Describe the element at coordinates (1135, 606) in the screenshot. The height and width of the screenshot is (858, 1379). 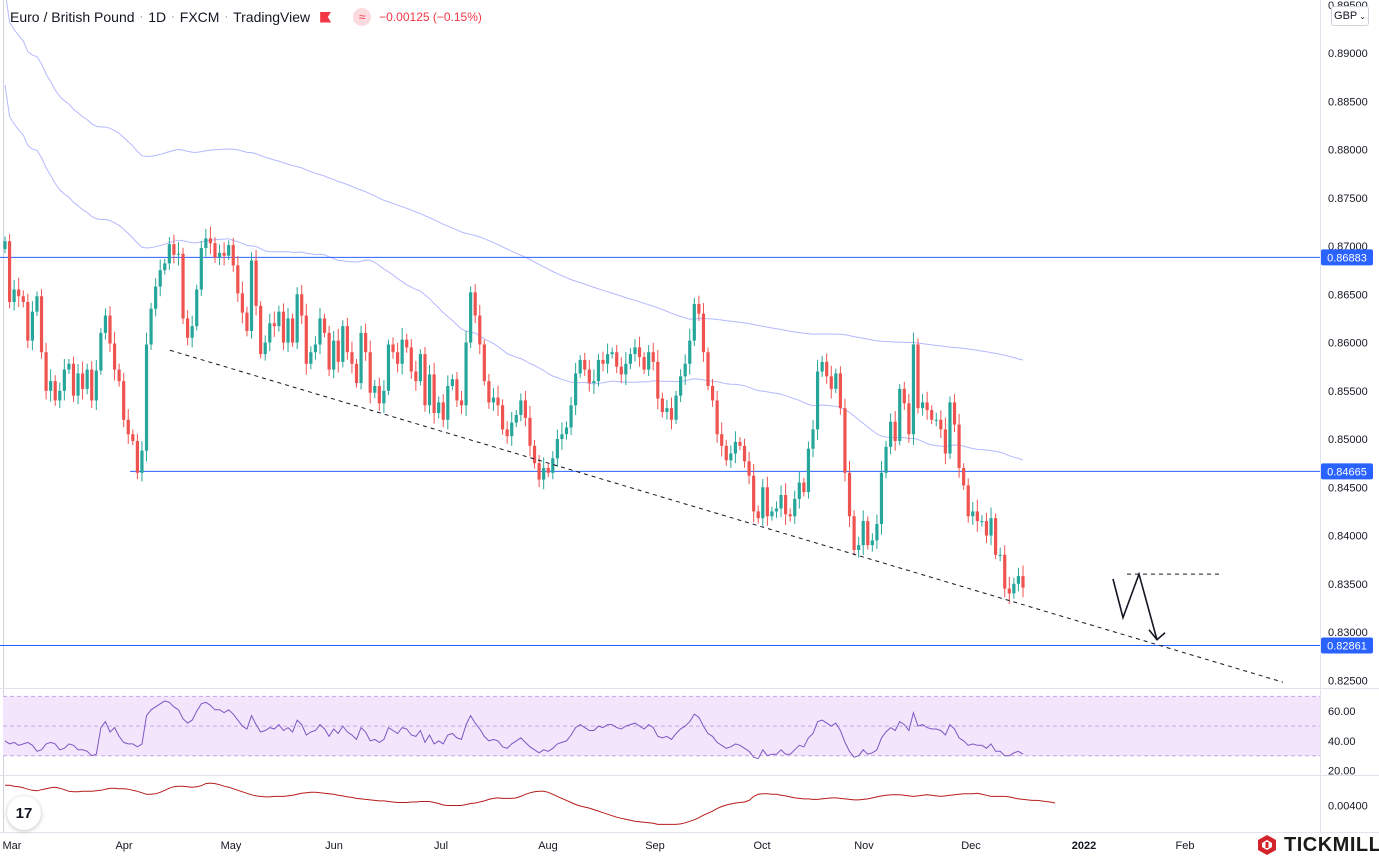
I see `projection-path` at that location.